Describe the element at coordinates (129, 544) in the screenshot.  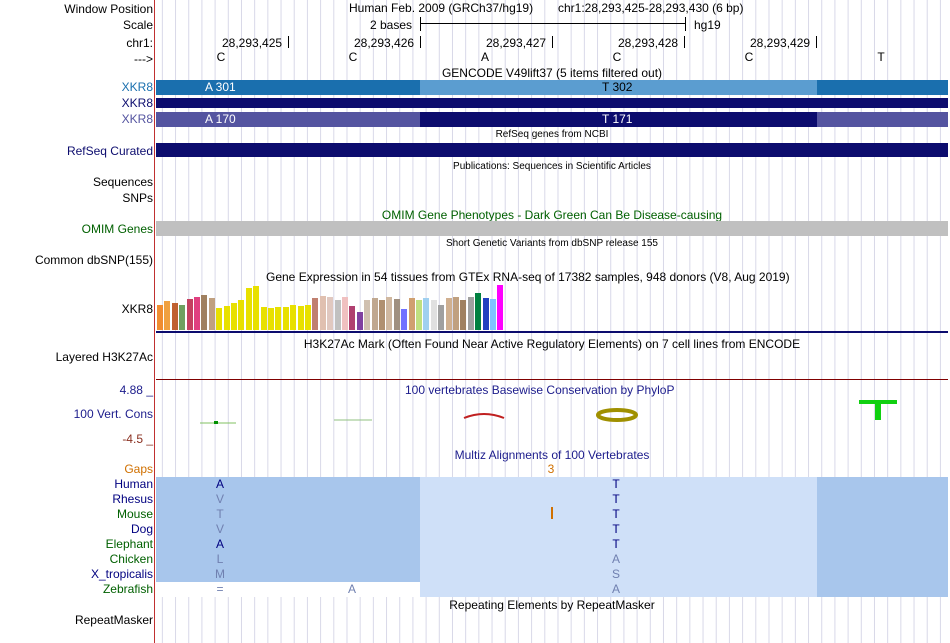
I see `species-elephant: Elephant` at that location.